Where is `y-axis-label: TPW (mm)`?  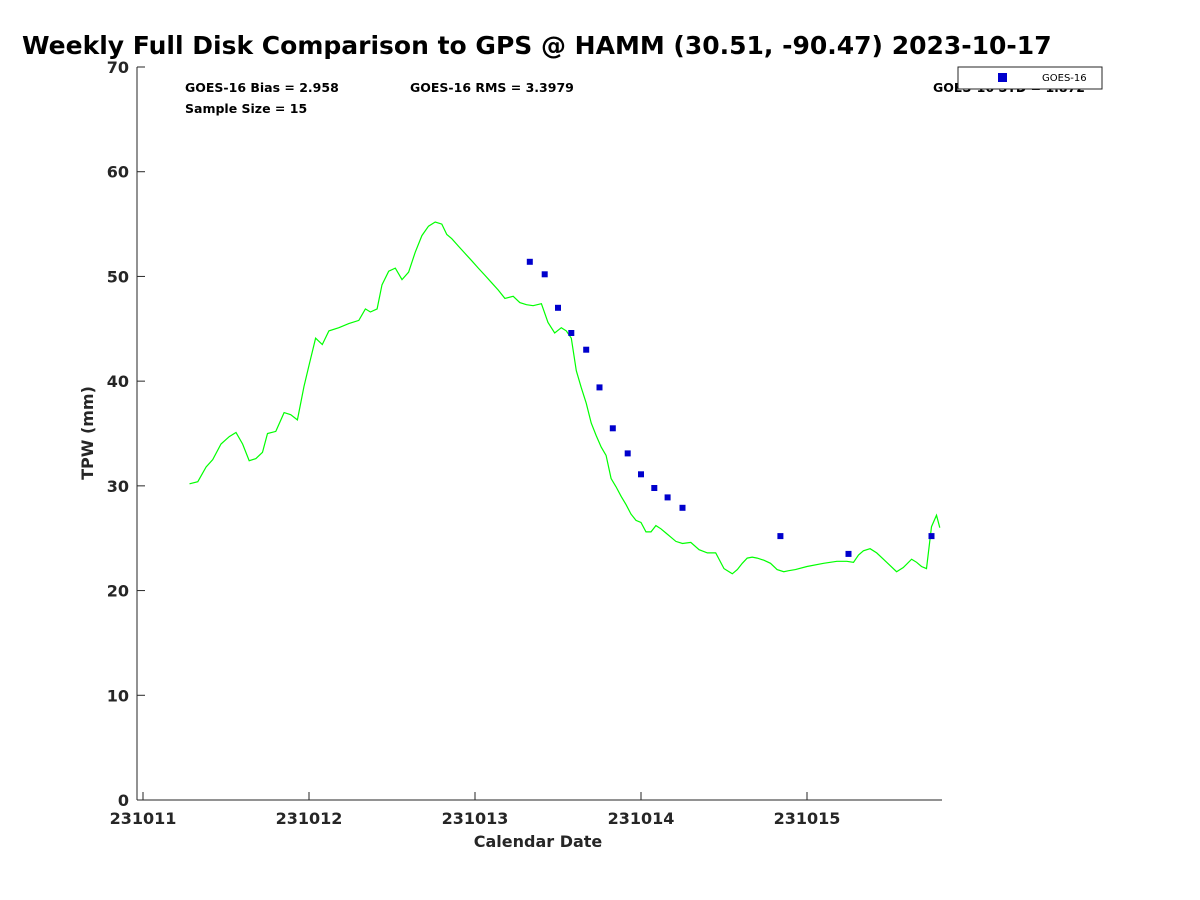 y-axis-label: TPW (mm) is located at coordinates (87, 433).